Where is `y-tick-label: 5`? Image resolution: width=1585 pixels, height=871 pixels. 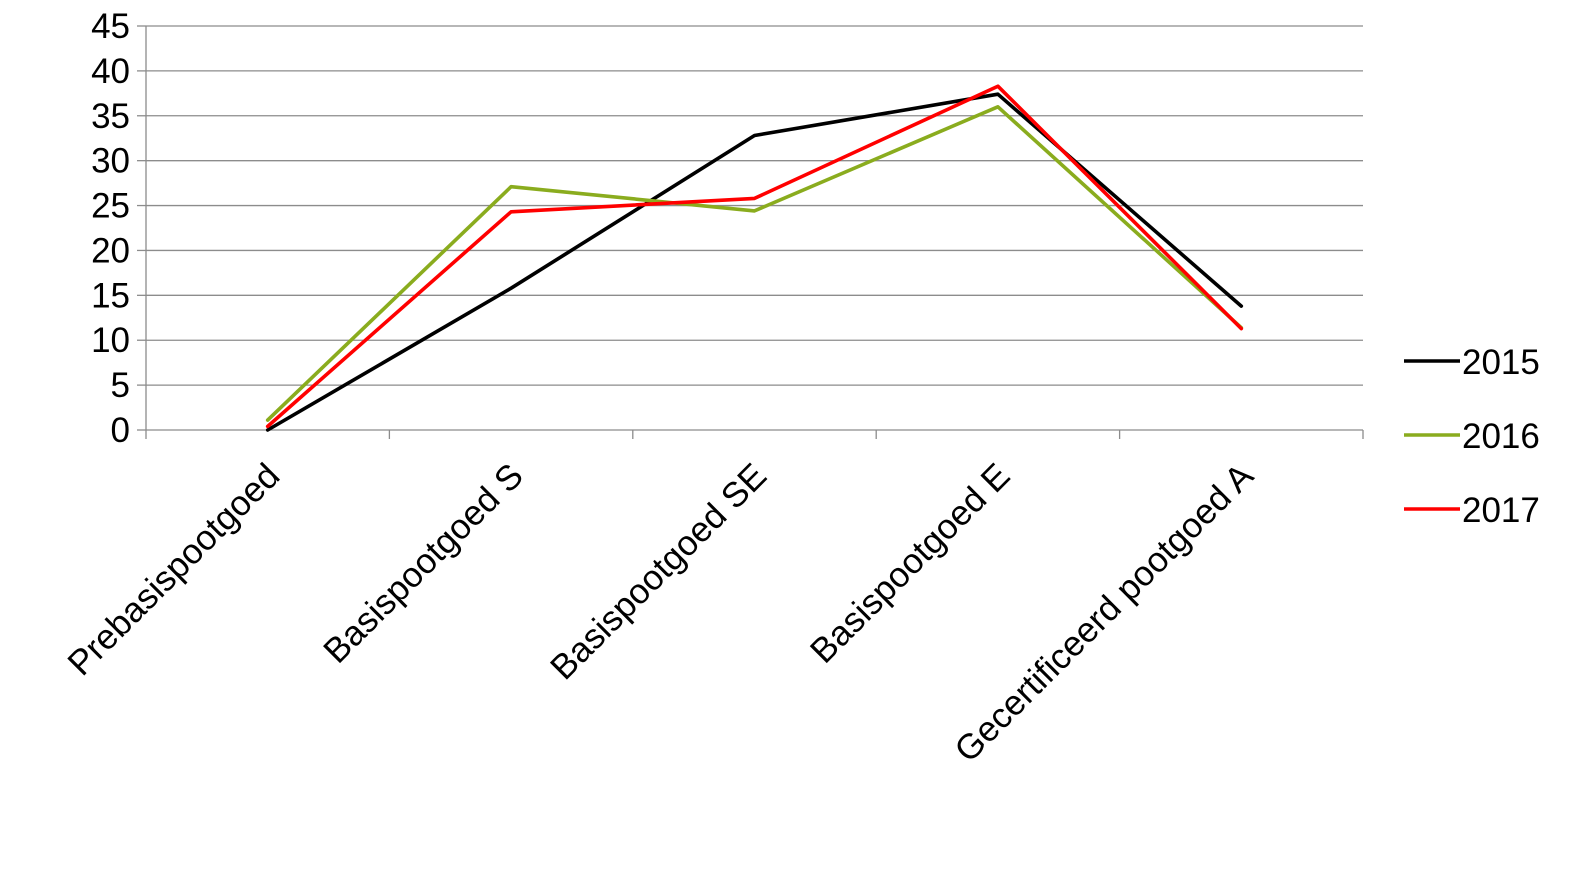 y-tick-label: 5 is located at coordinates (120, 385).